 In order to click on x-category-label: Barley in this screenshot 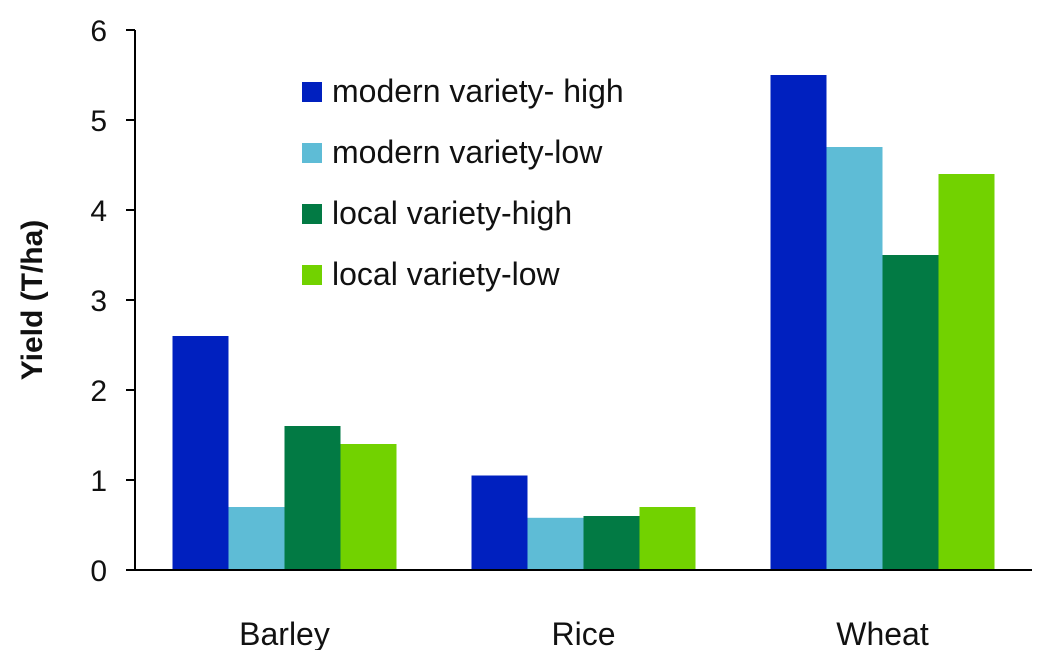, I will do `click(284, 633)`.